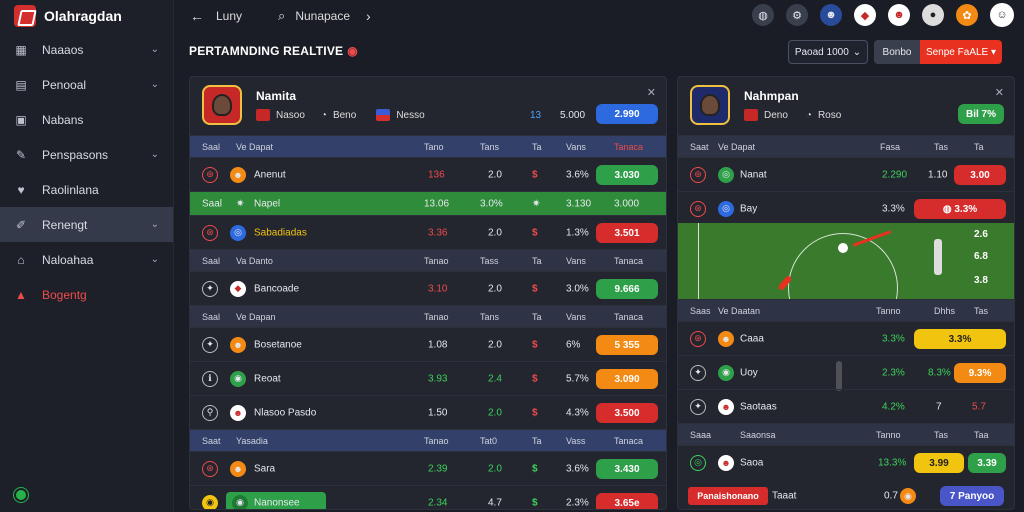  Describe the element at coordinates (846, 174) in the screenshot. I see `table-row: ⊛ ◎ Nanat 2.290 1.10 3.00` at that location.